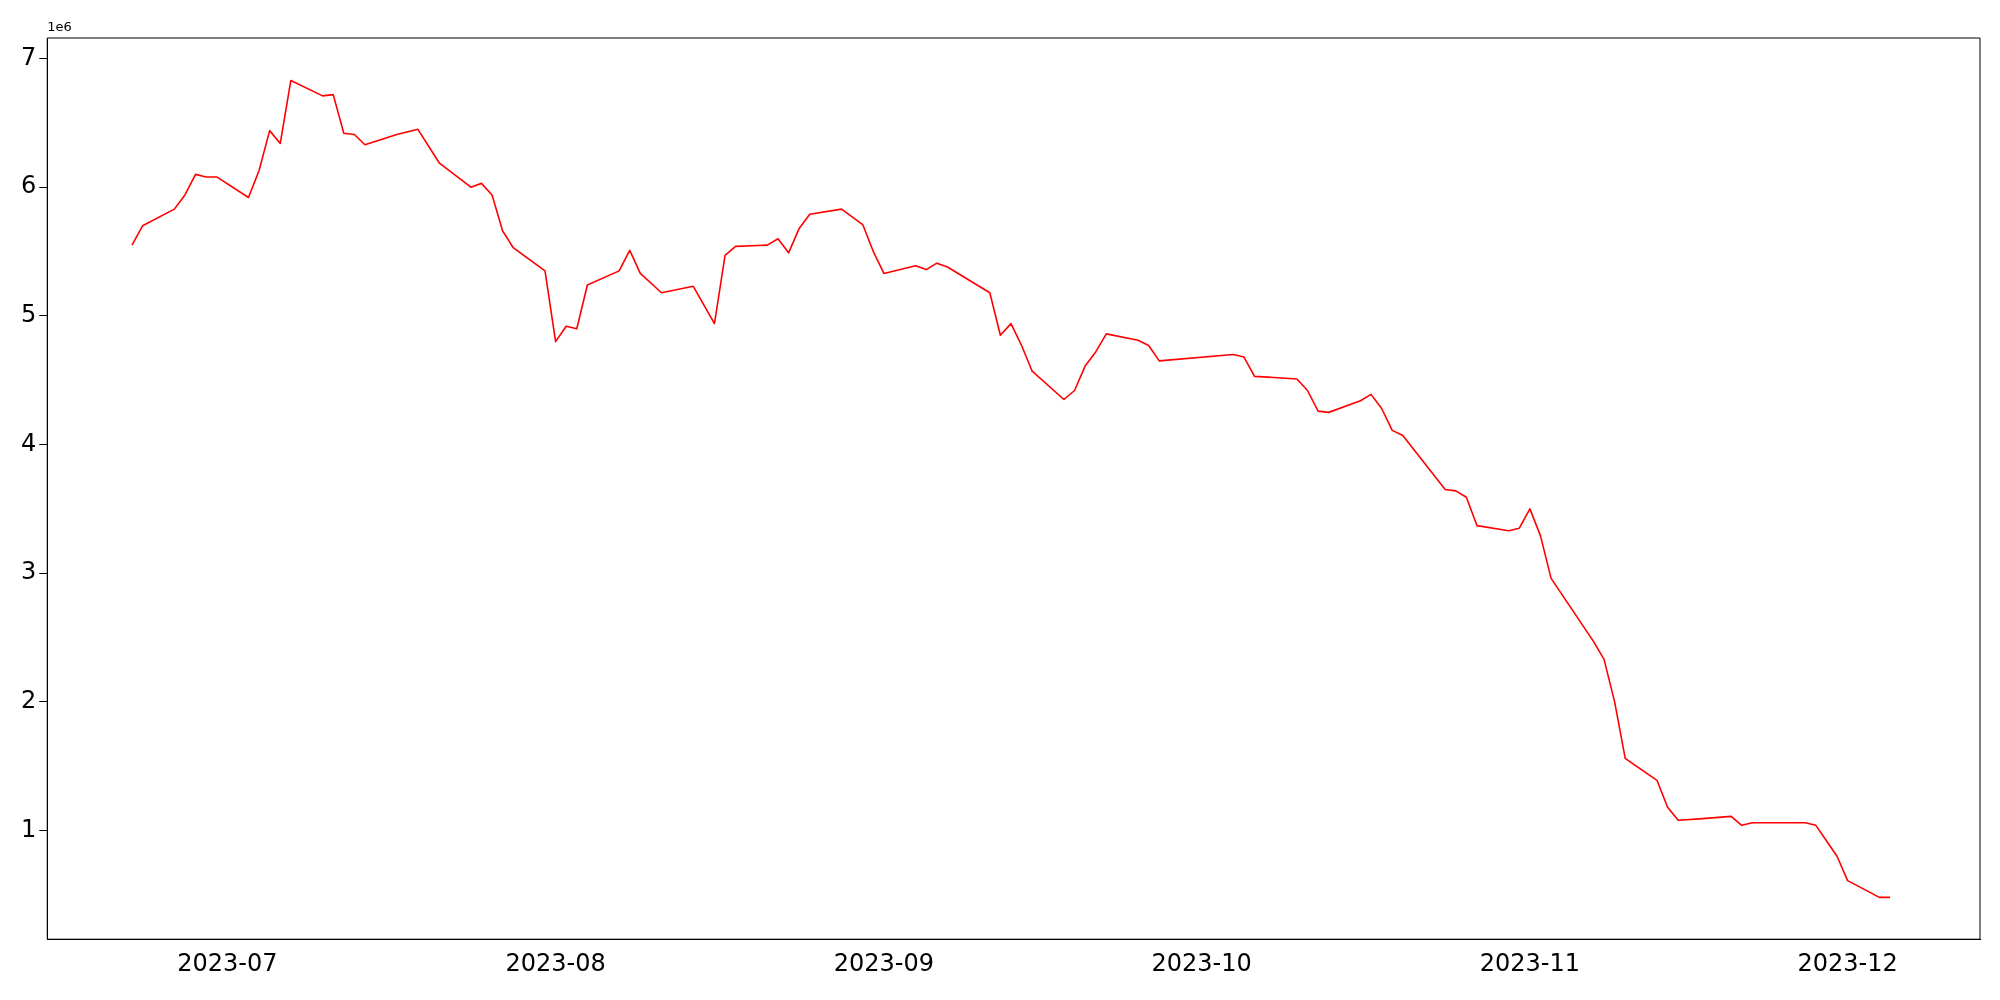 This screenshot has width=2000, height=1000. Describe the element at coordinates (884, 962) in the screenshot. I see `x-tick-label: 2023-09` at that location.